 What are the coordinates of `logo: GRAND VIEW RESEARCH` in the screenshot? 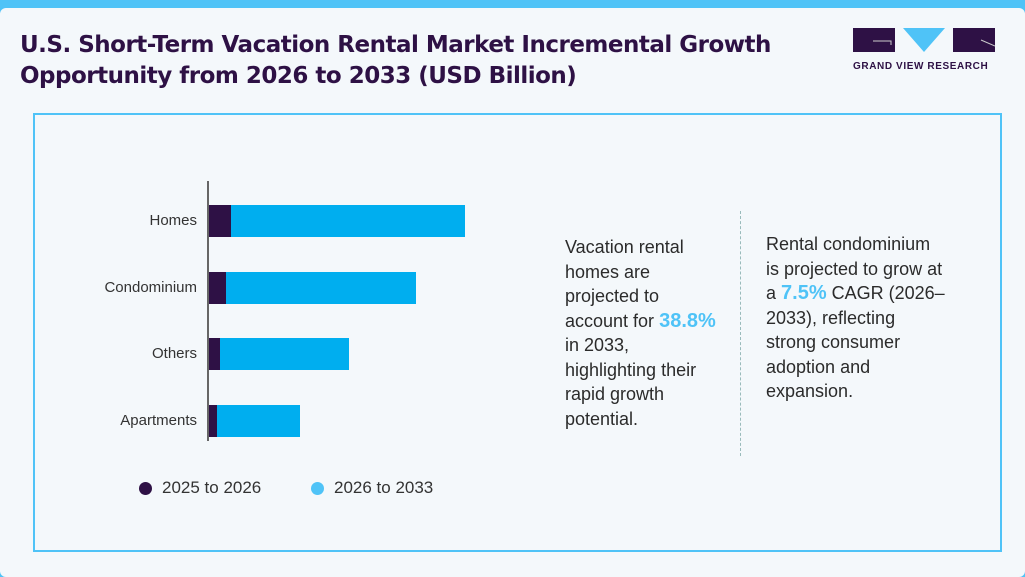 It's located at (924, 50).